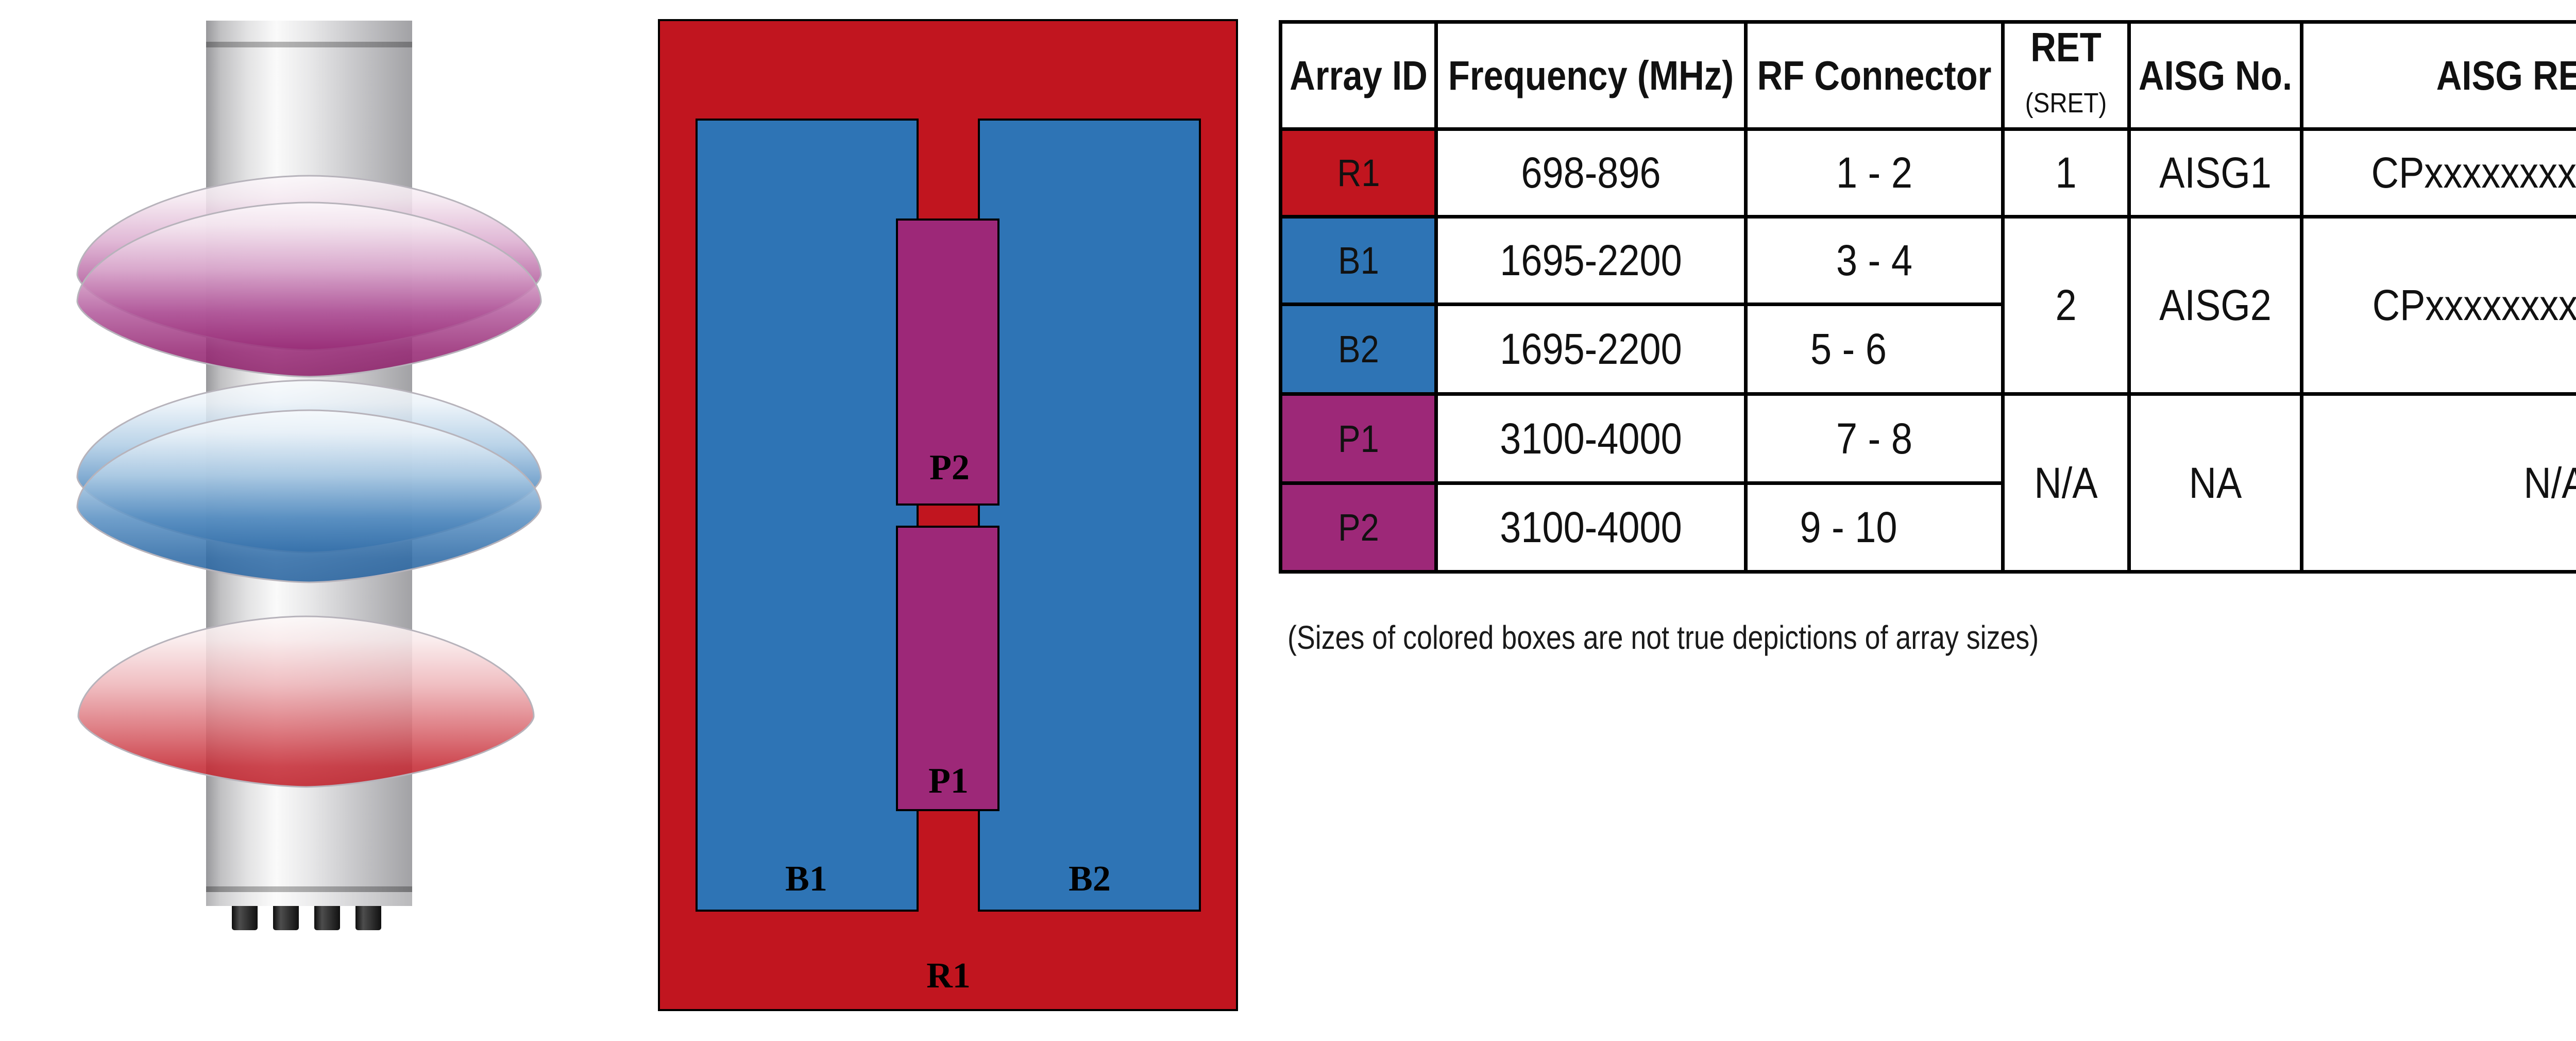 This screenshot has width=2576, height=1041. Describe the element at coordinates (948, 976) in the screenshot. I see `svg-text: R1` at that location.